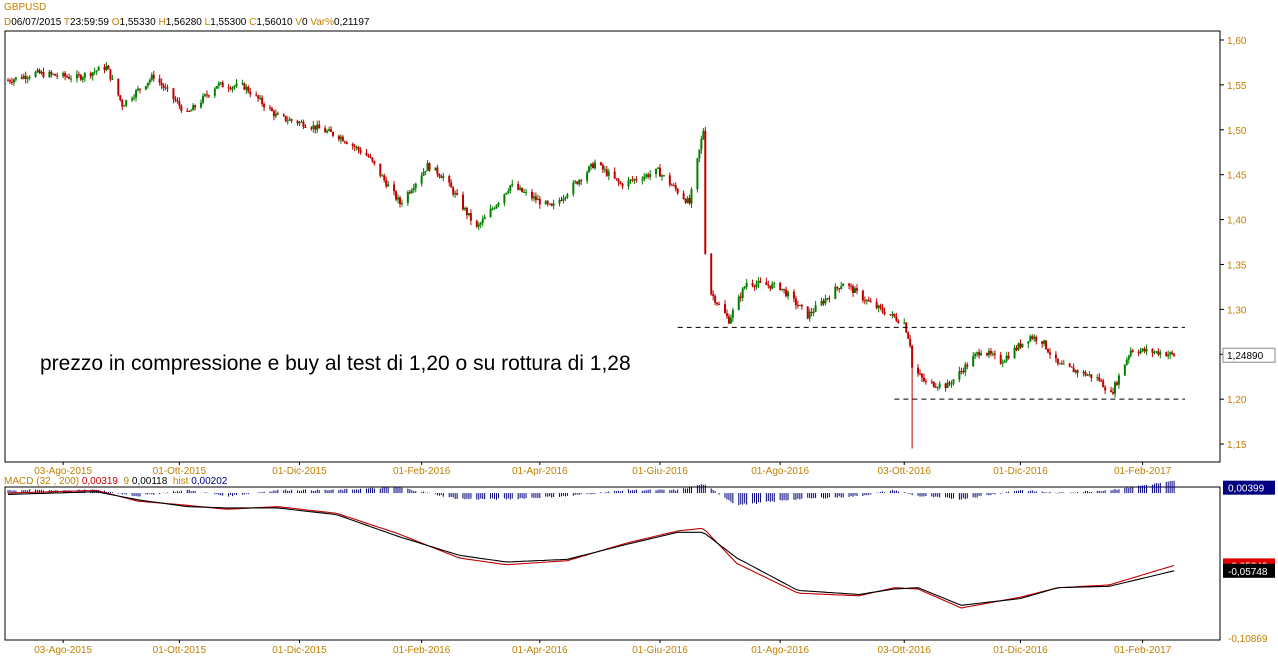  What do you see at coordinates (253, 22) in the screenshot?
I see `close-key: C` at bounding box center [253, 22].